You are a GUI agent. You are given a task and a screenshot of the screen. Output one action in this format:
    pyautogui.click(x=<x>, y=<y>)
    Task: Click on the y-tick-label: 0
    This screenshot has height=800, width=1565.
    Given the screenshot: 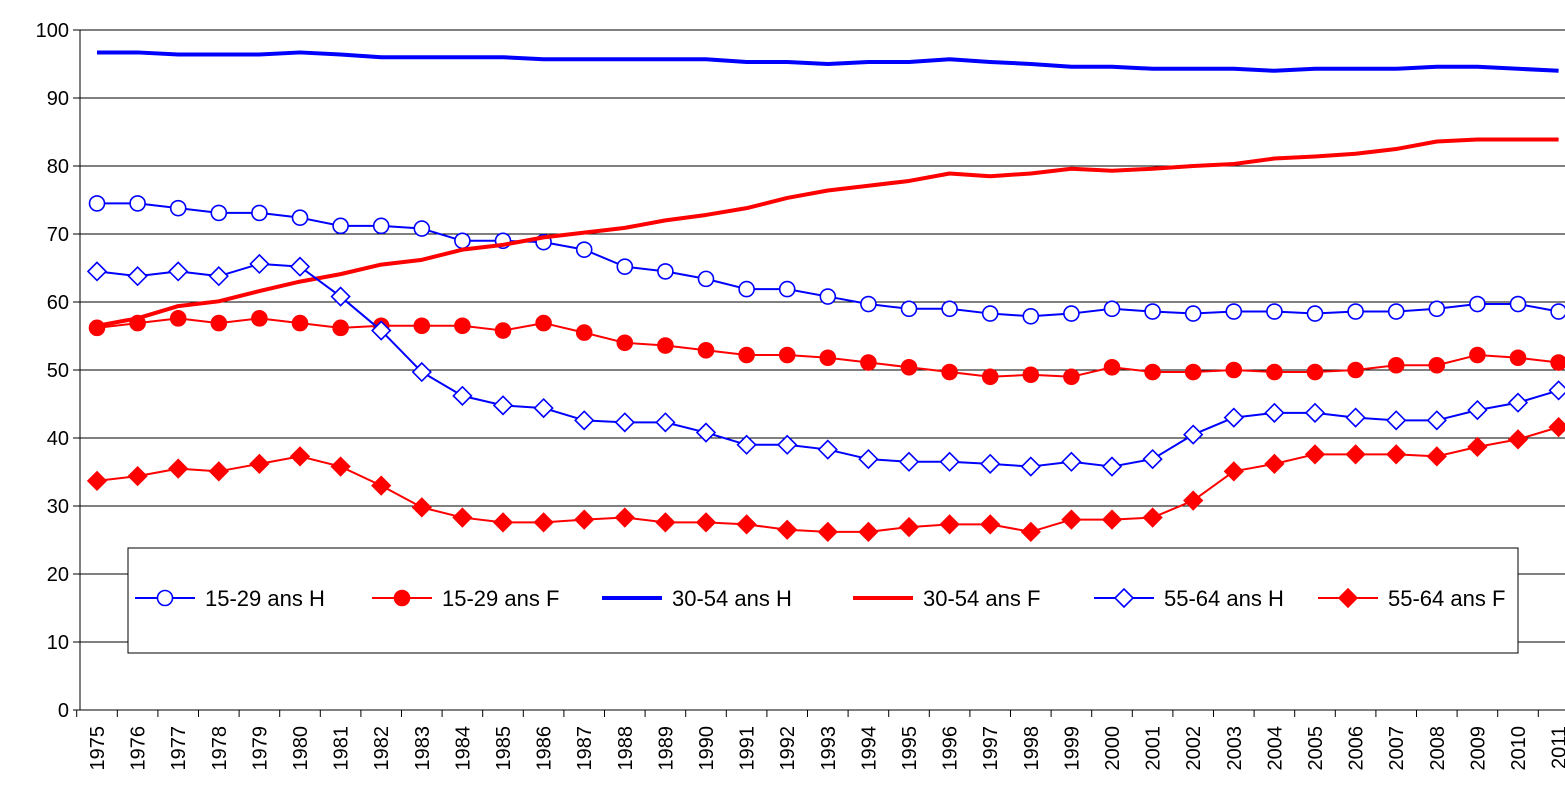 What is the action you would take?
    pyautogui.click(x=63, y=711)
    